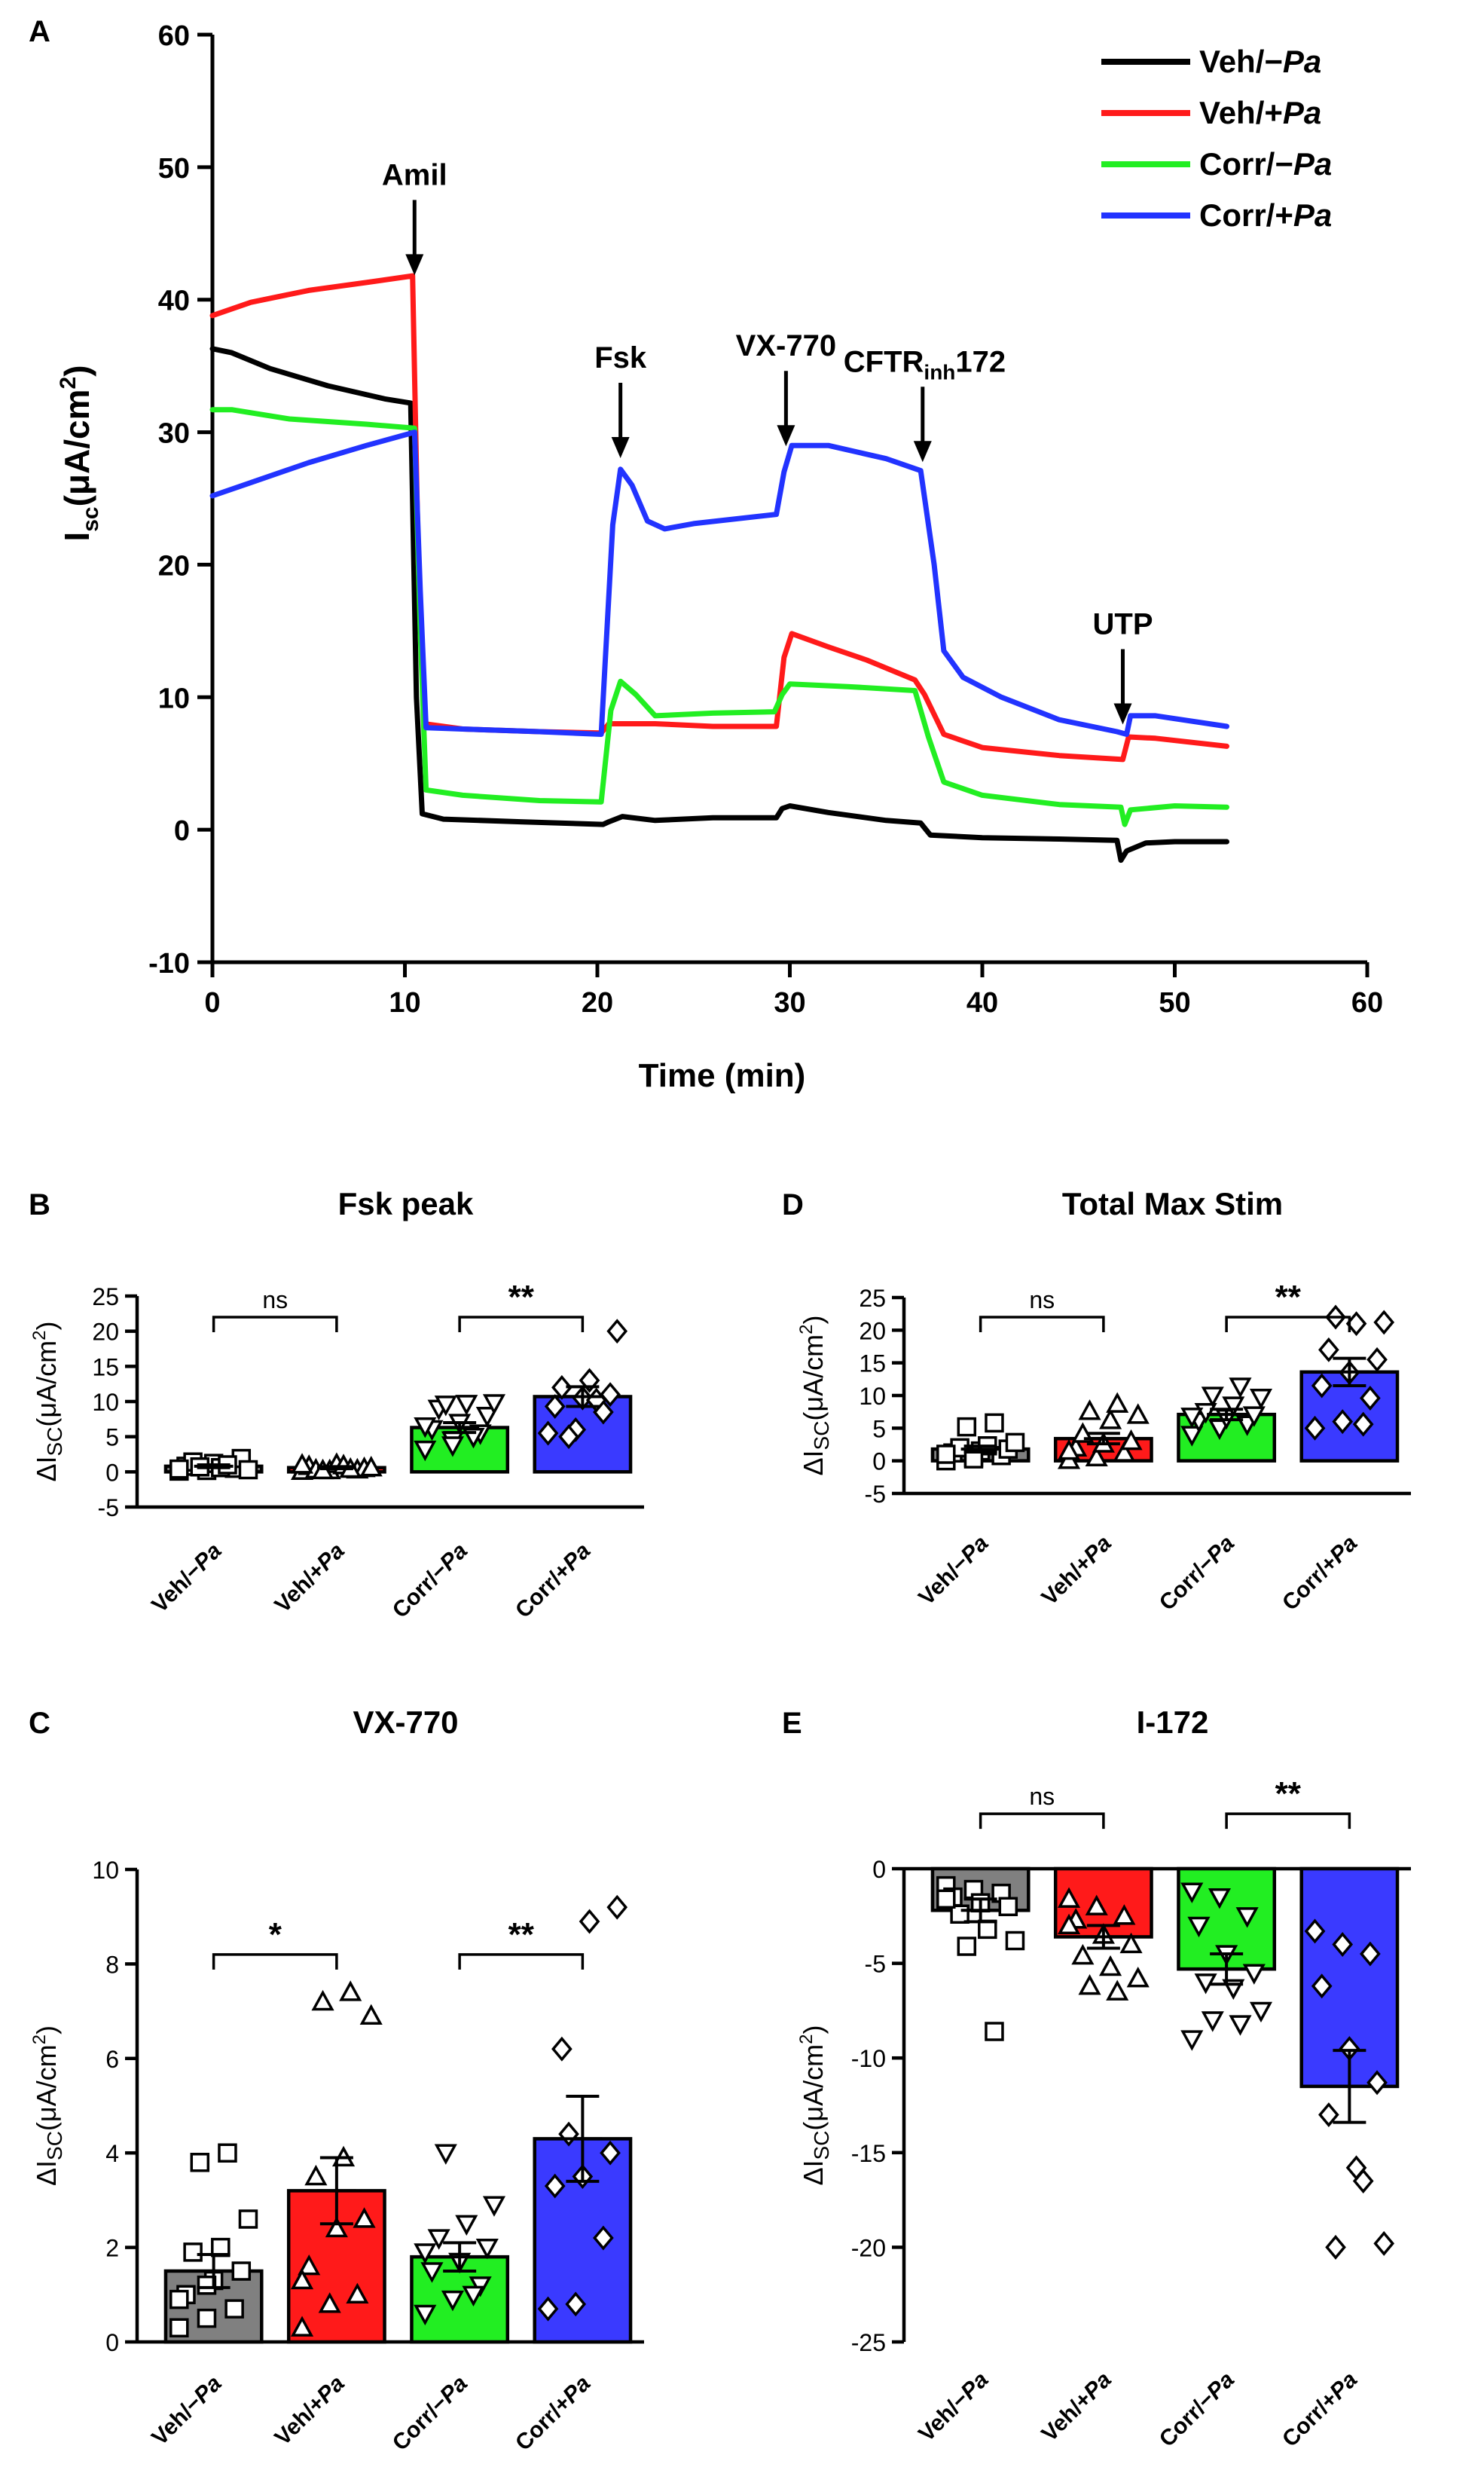  What do you see at coordinates (174, 36) in the screenshot?
I see `y-tick-label: 60` at bounding box center [174, 36].